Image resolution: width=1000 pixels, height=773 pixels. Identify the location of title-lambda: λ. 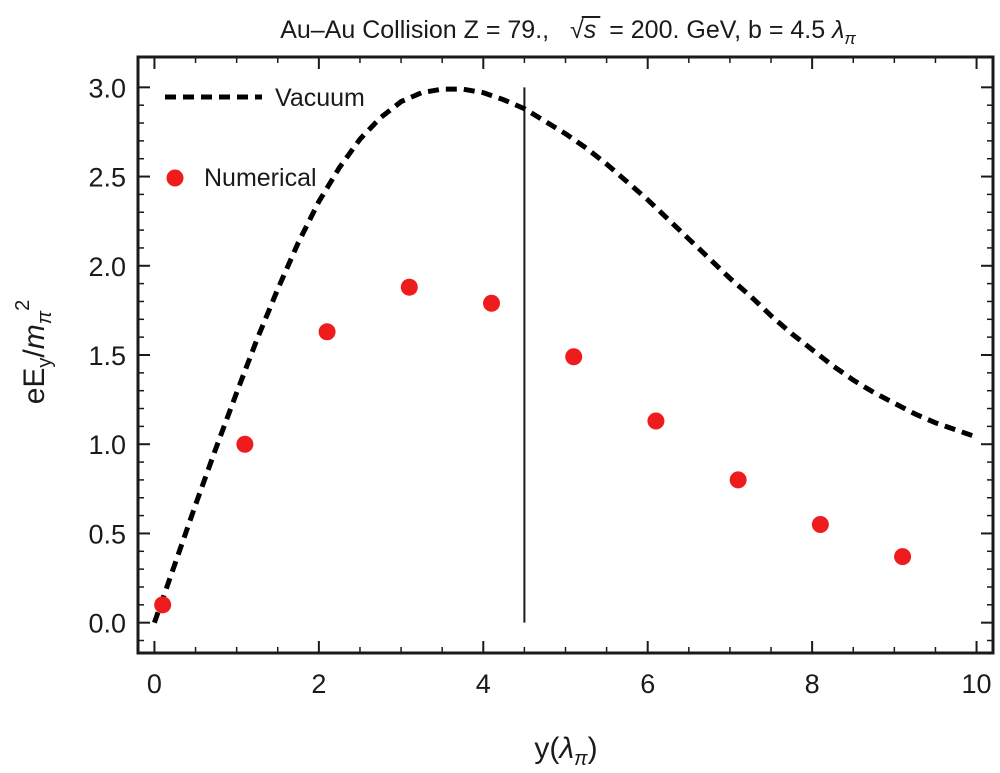
(837, 30).